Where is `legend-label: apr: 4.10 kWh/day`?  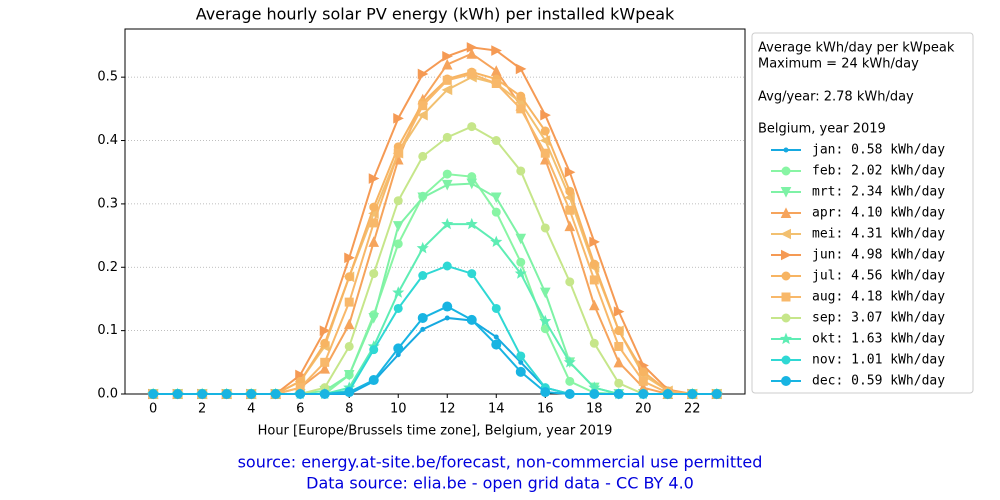 legend-label: apr: 4.10 kWh/day is located at coordinates (878, 213).